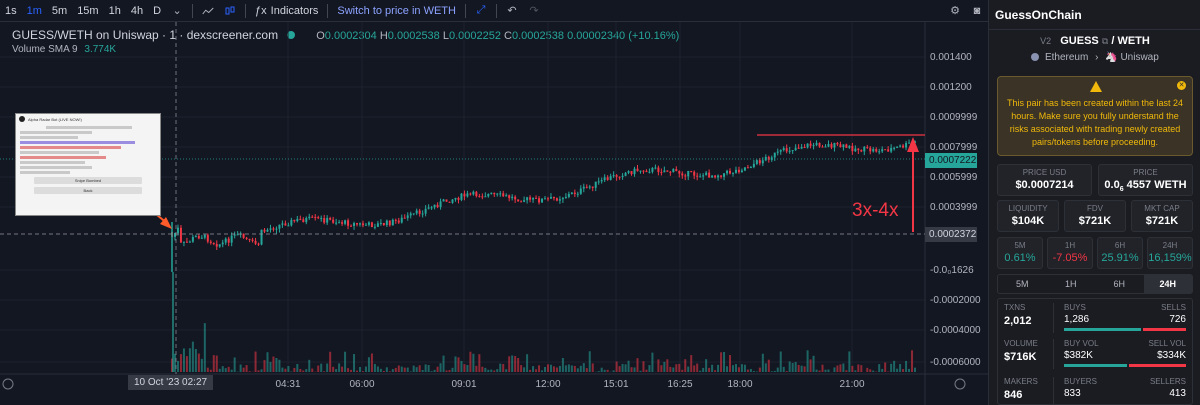 This screenshot has height=405, width=1200. Describe the element at coordinates (1167, 284) in the screenshot. I see `tab-24h: 24H` at that location.